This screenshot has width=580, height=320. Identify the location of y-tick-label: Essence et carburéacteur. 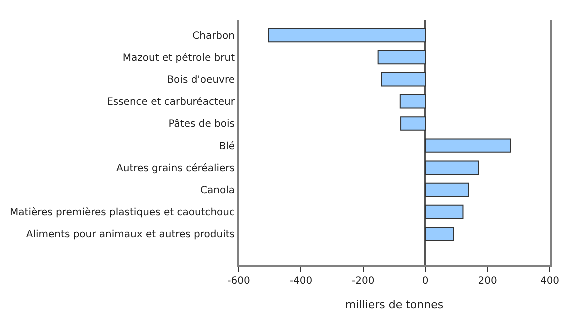
(171, 102).